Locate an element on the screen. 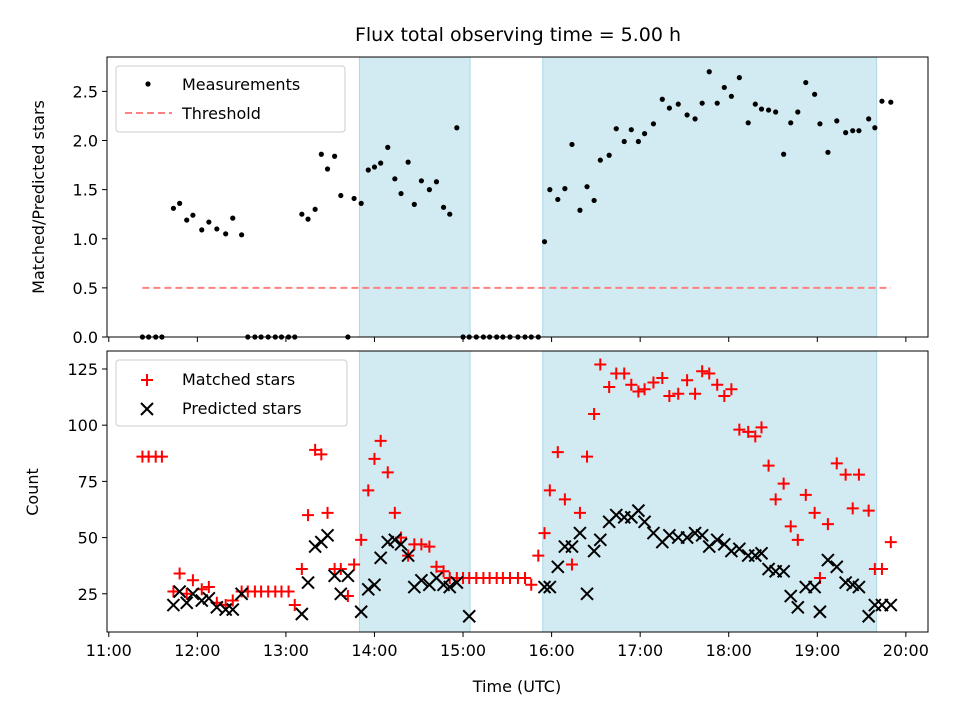 The image size is (960, 720). top-y-tick-label: 2.0 is located at coordinates (85, 141).